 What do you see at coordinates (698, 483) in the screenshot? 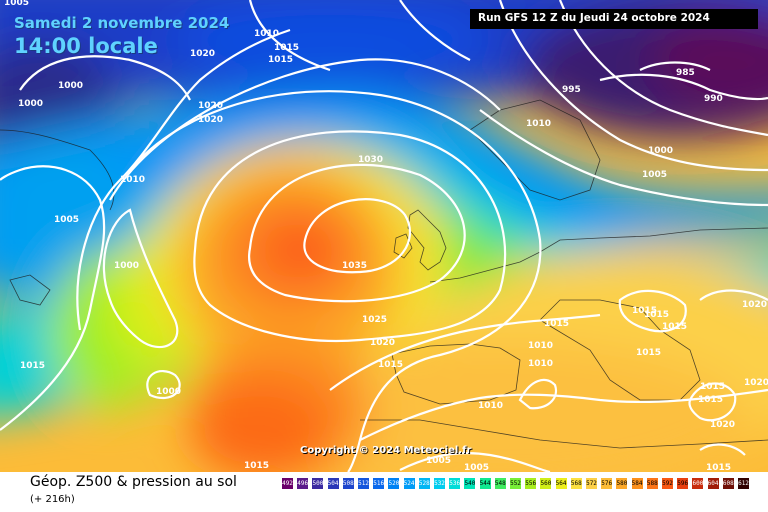
I see `legend-value: 600` at bounding box center [698, 483].